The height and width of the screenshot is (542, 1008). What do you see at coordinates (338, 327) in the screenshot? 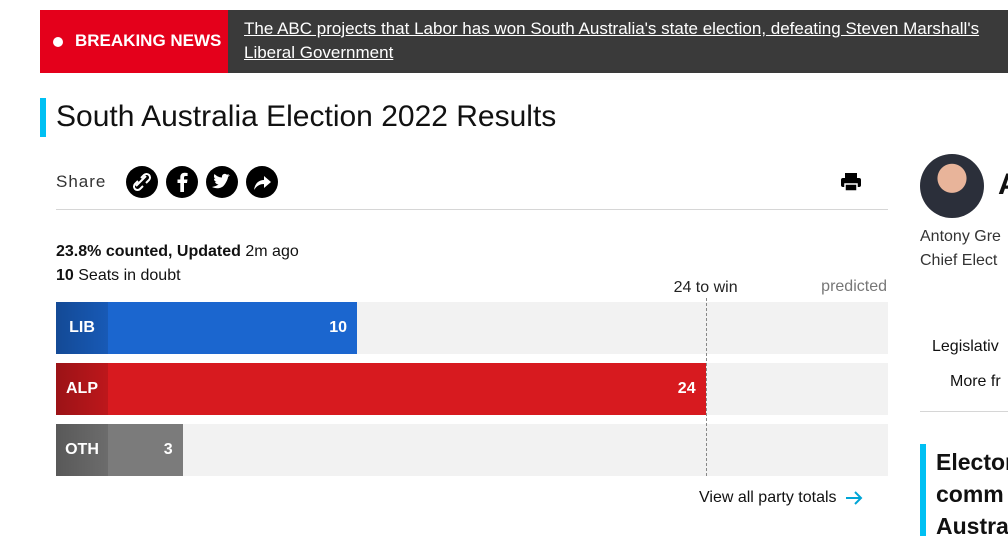
I see `seat-value: 10` at bounding box center [338, 327].